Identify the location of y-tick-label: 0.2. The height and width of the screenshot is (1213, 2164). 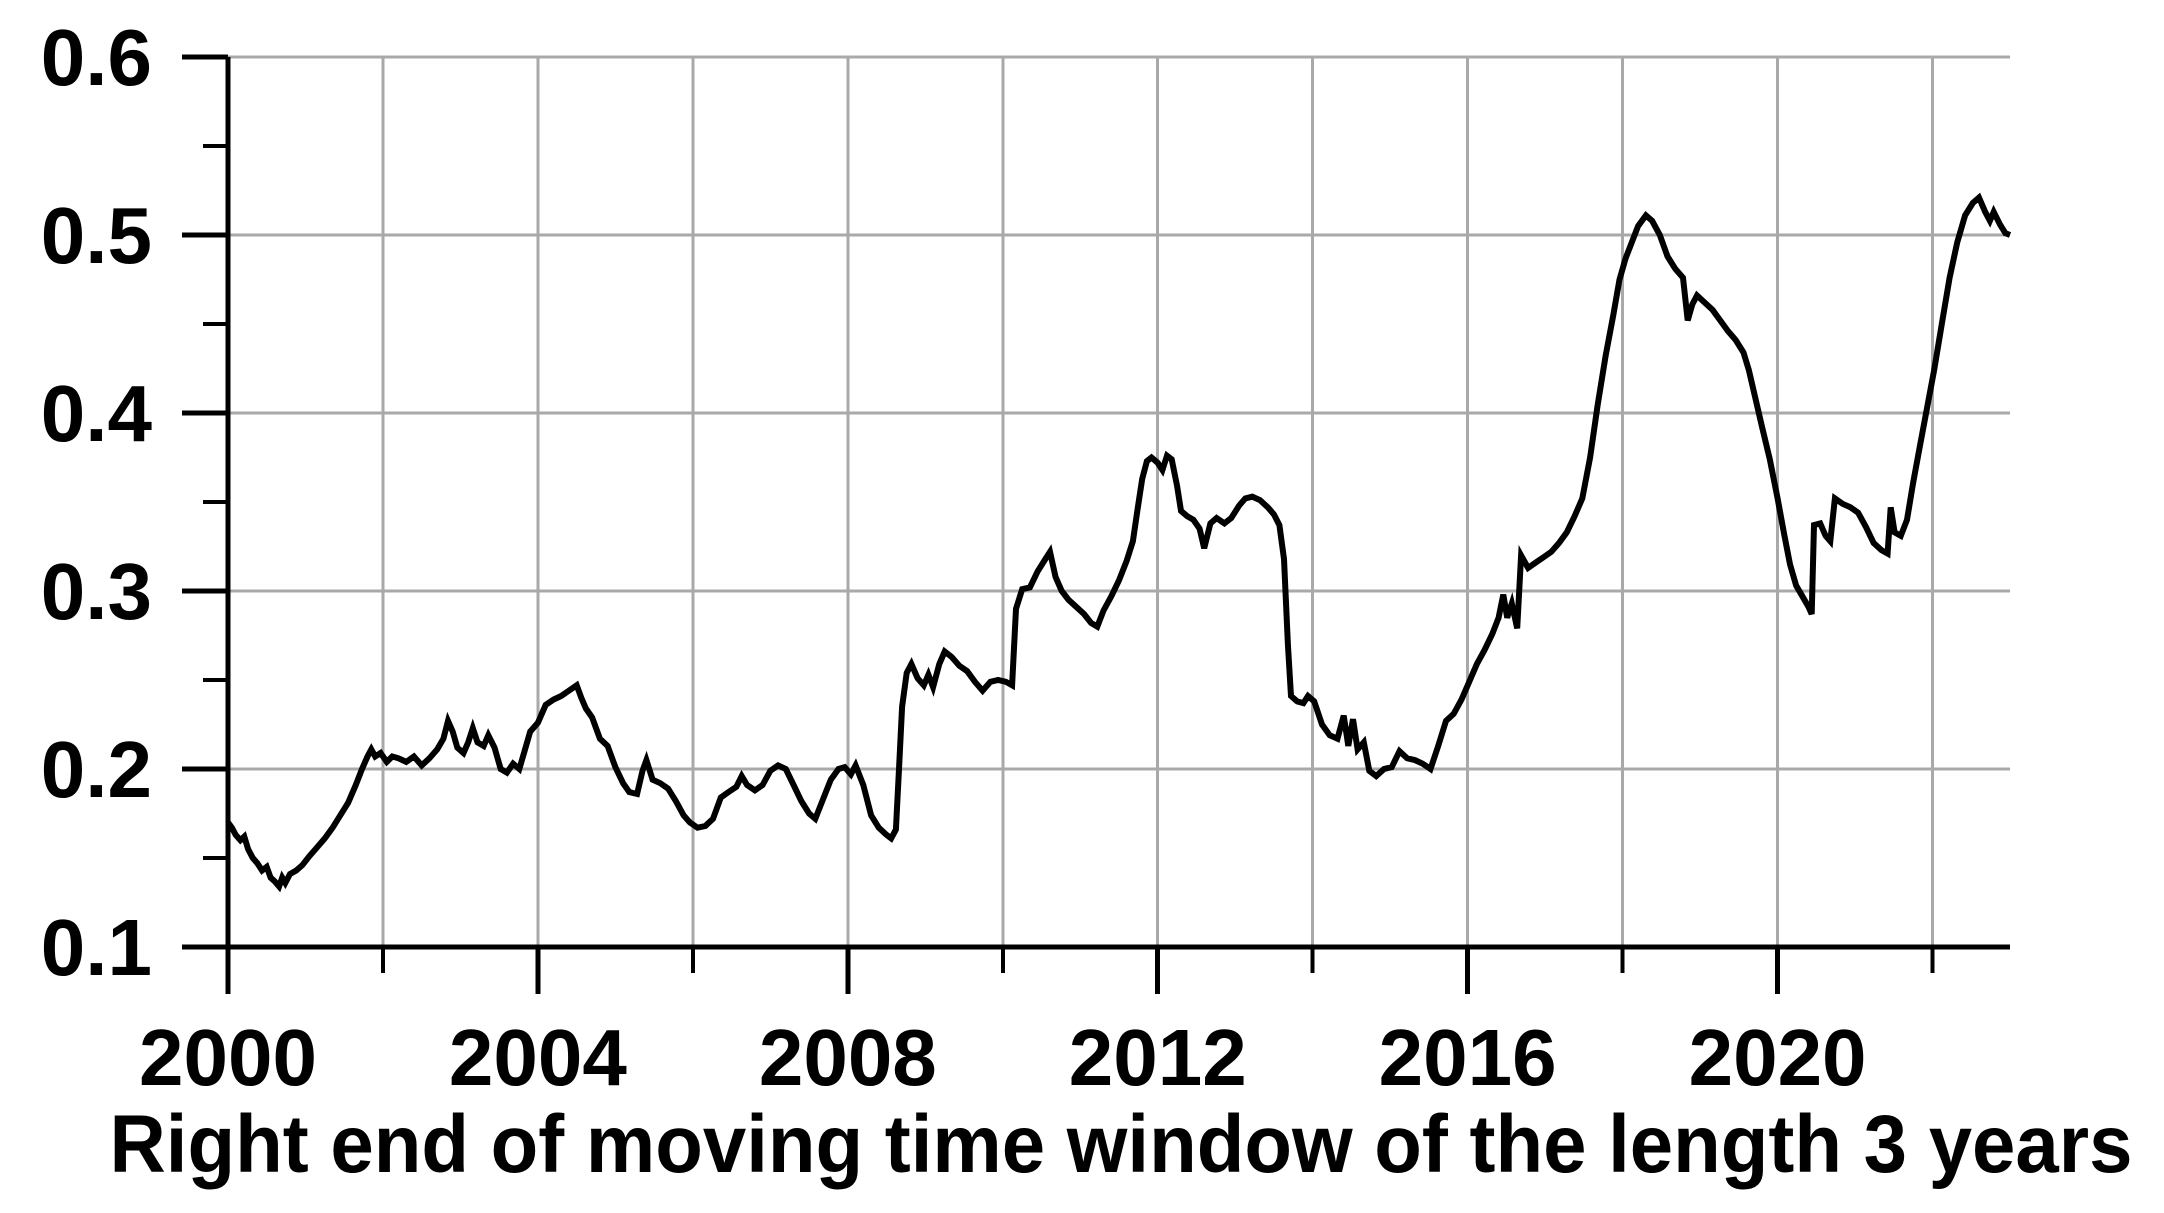
(96, 769).